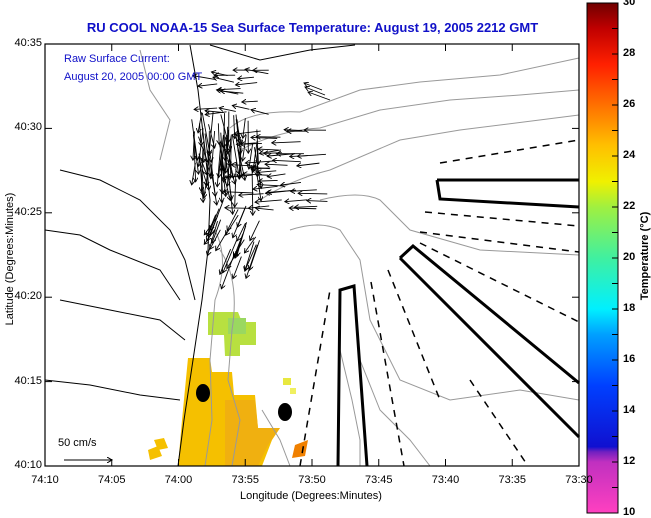 Image resolution: width=651 pixels, height=518 pixels. I want to click on y-tick-label: 40:15, so click(28, 380).